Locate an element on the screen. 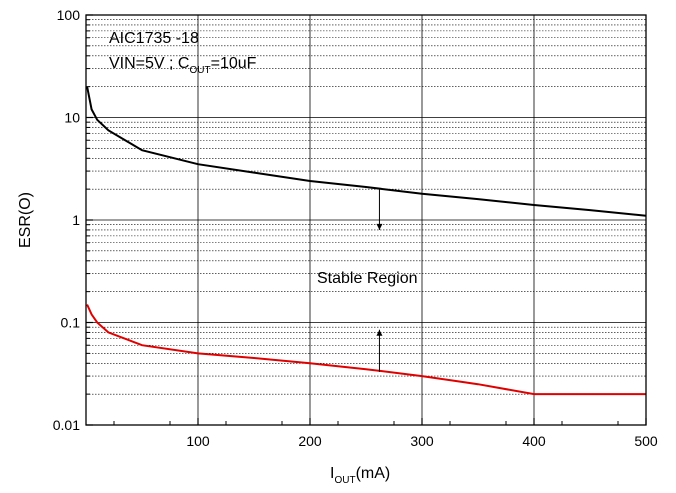 Image resolution: width=676 pixels, height=493 pixels. x-tick-label: 100 is located at coordinates (198, 441).